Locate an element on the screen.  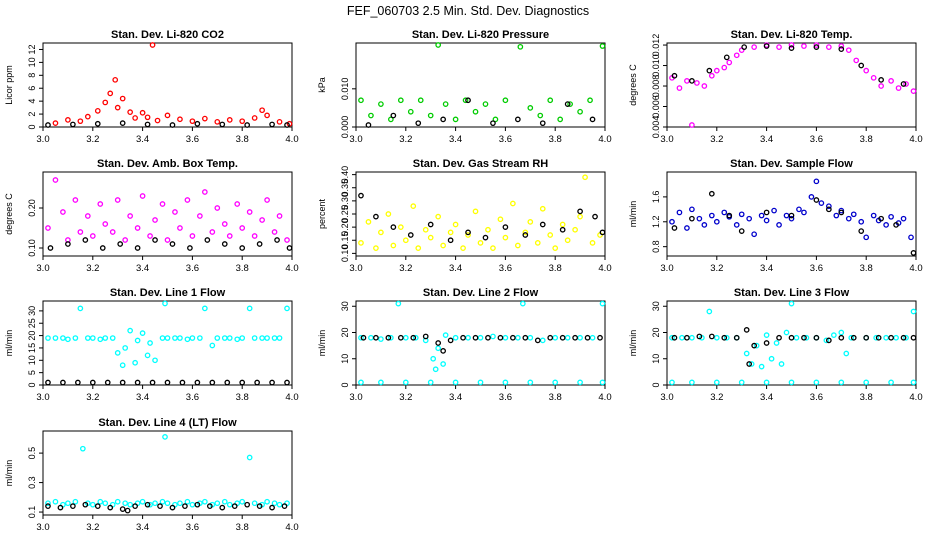
chart-title: Stan. Dev. Line 1 Flow is located at coordinates (168, 293).